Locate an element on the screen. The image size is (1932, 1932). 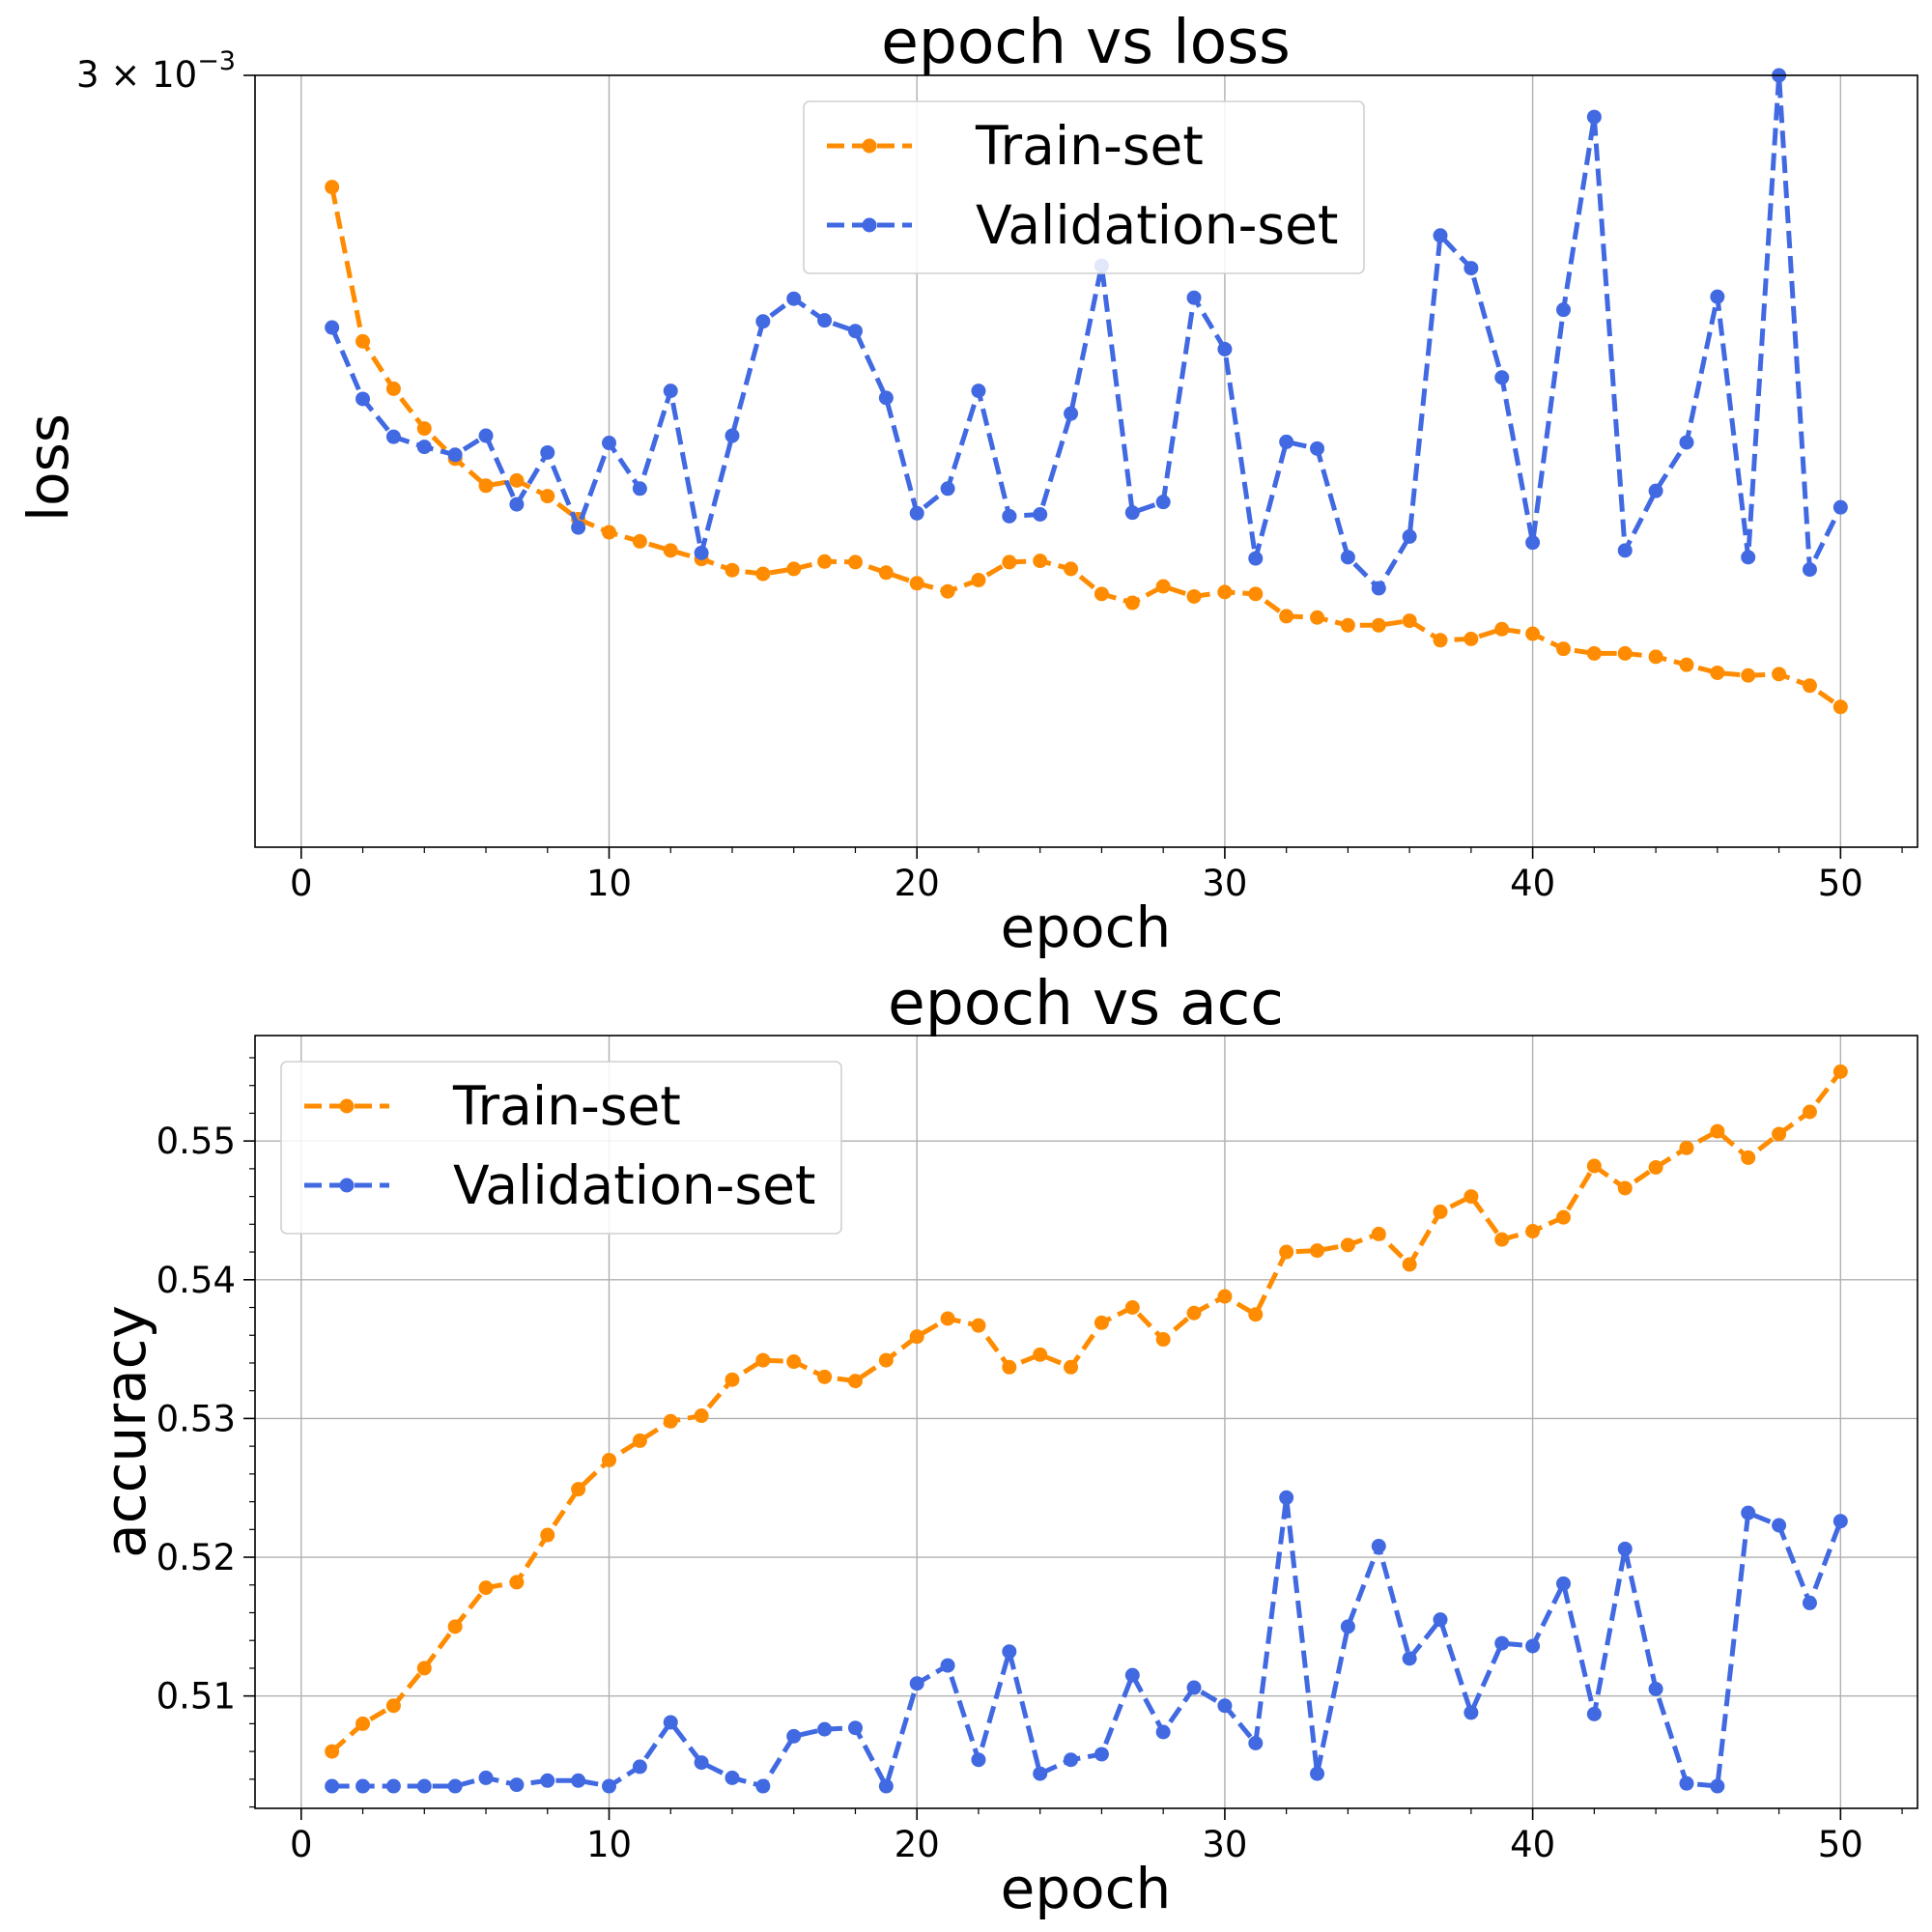
loss-chart-x-tick-label: 0 is located at coordinates (301, 883).